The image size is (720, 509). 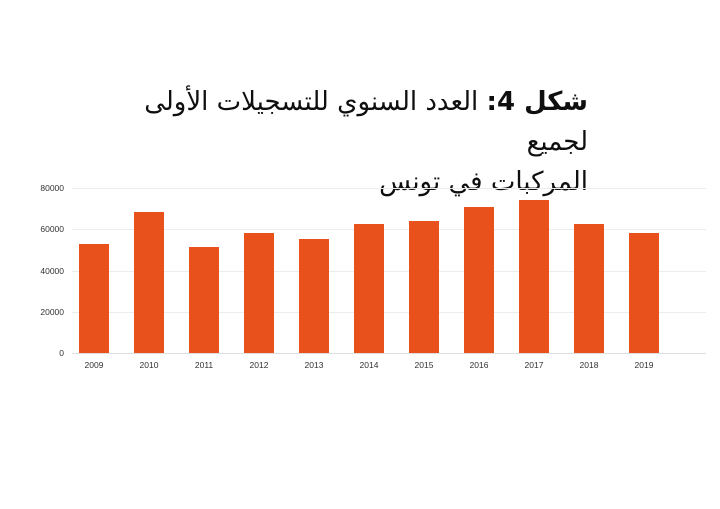 I want to click on figure-label: شكل 4:, so click(x=537, y=102).